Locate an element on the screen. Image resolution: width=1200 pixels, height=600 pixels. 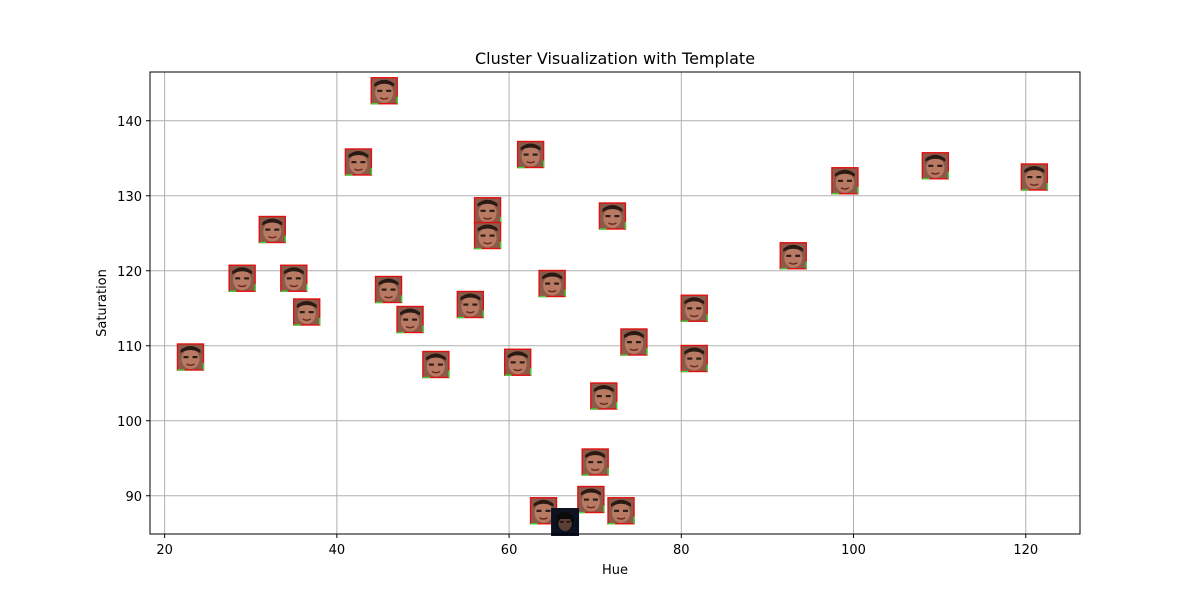
y-axis-ticks: 90 100 110 120 130 140 is located at coordinates (133, 310).